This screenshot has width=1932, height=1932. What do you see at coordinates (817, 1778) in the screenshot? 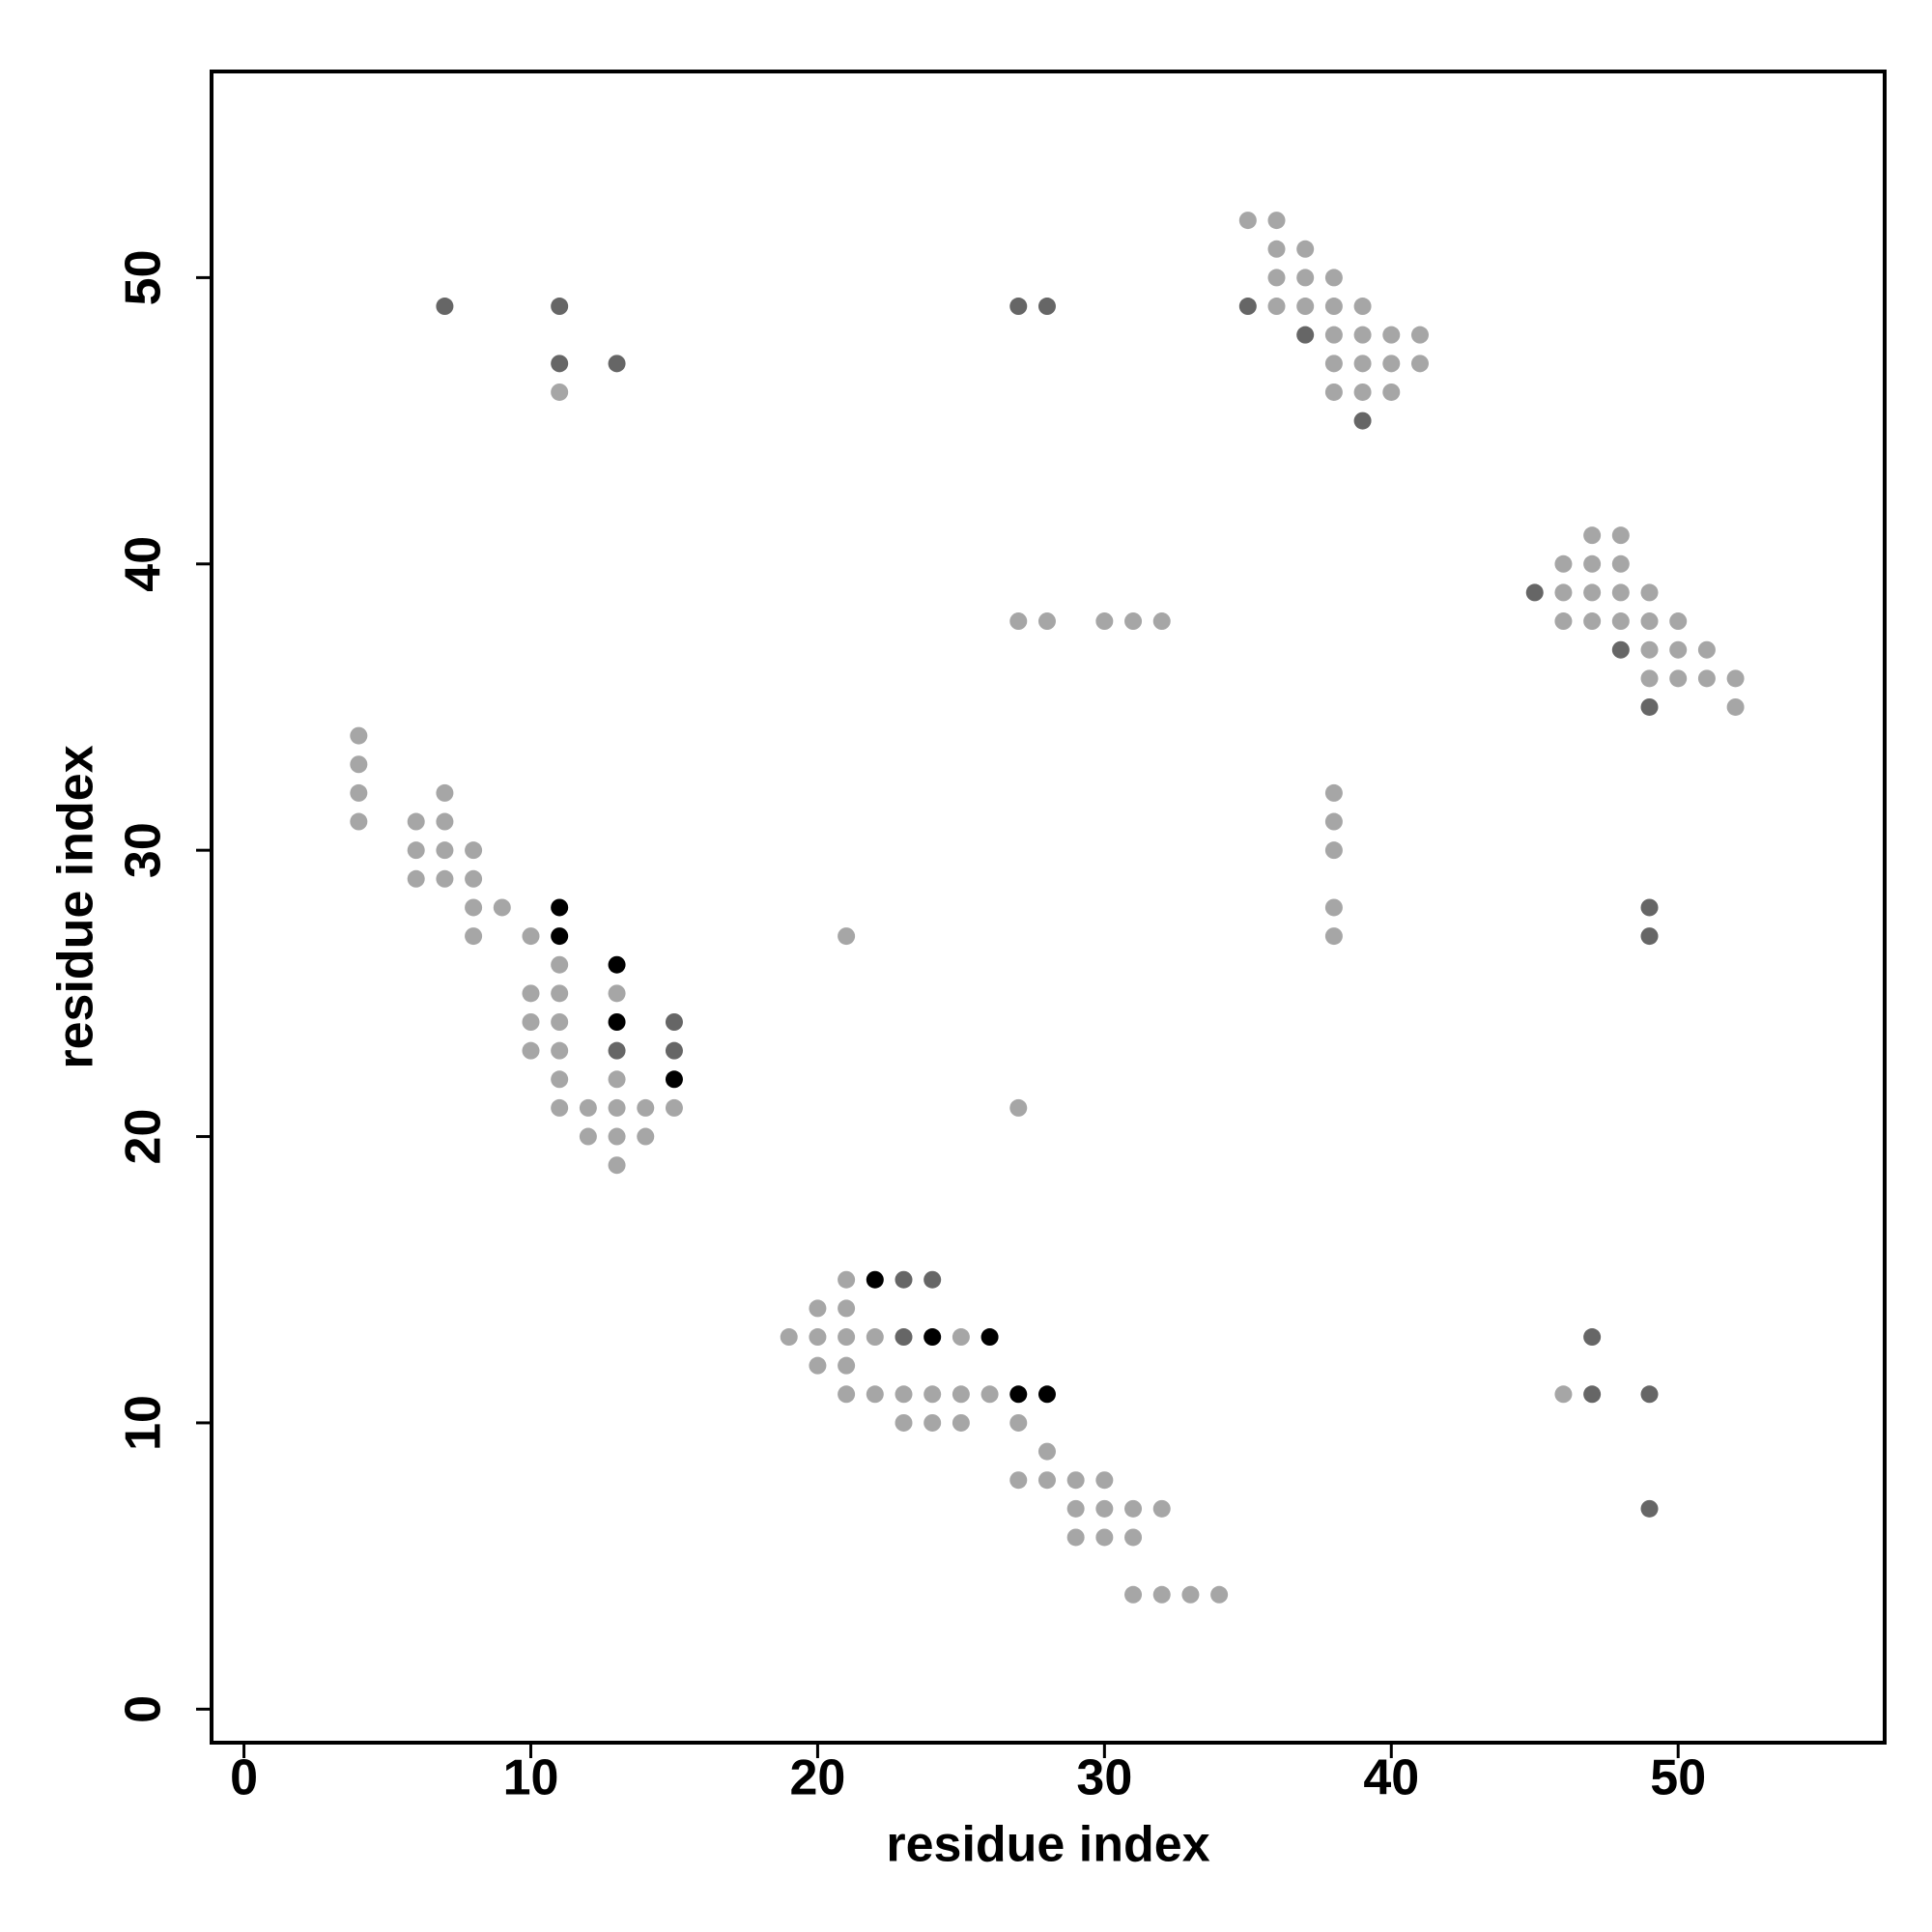
I see `x-tick-label: 20` at bounding box center [817, 1778].